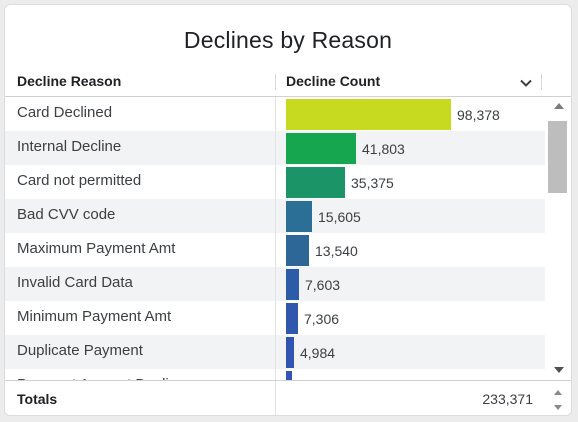 This screenshot has height=422, width=578. Describe the element at coordinates (507, 399) in the screenshot. I see `totals-value: 233,371` at that location.